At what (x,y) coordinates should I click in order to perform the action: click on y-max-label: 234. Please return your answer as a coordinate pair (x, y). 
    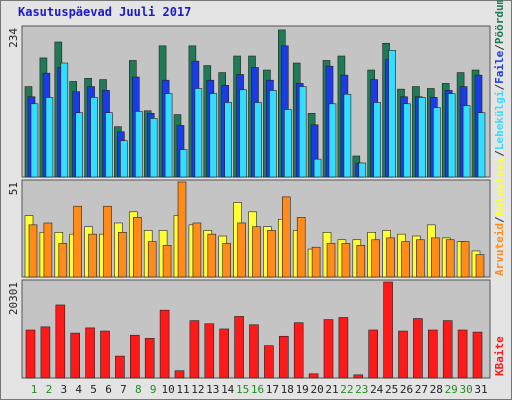
    Looking at the image, I should click on (13, 38).